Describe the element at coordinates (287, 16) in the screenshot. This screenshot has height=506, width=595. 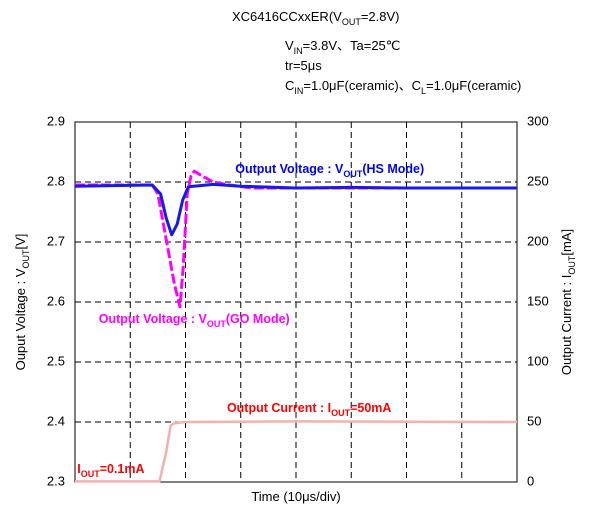
I see `chart-title-part: XC6416CCxxER(V` at that location.